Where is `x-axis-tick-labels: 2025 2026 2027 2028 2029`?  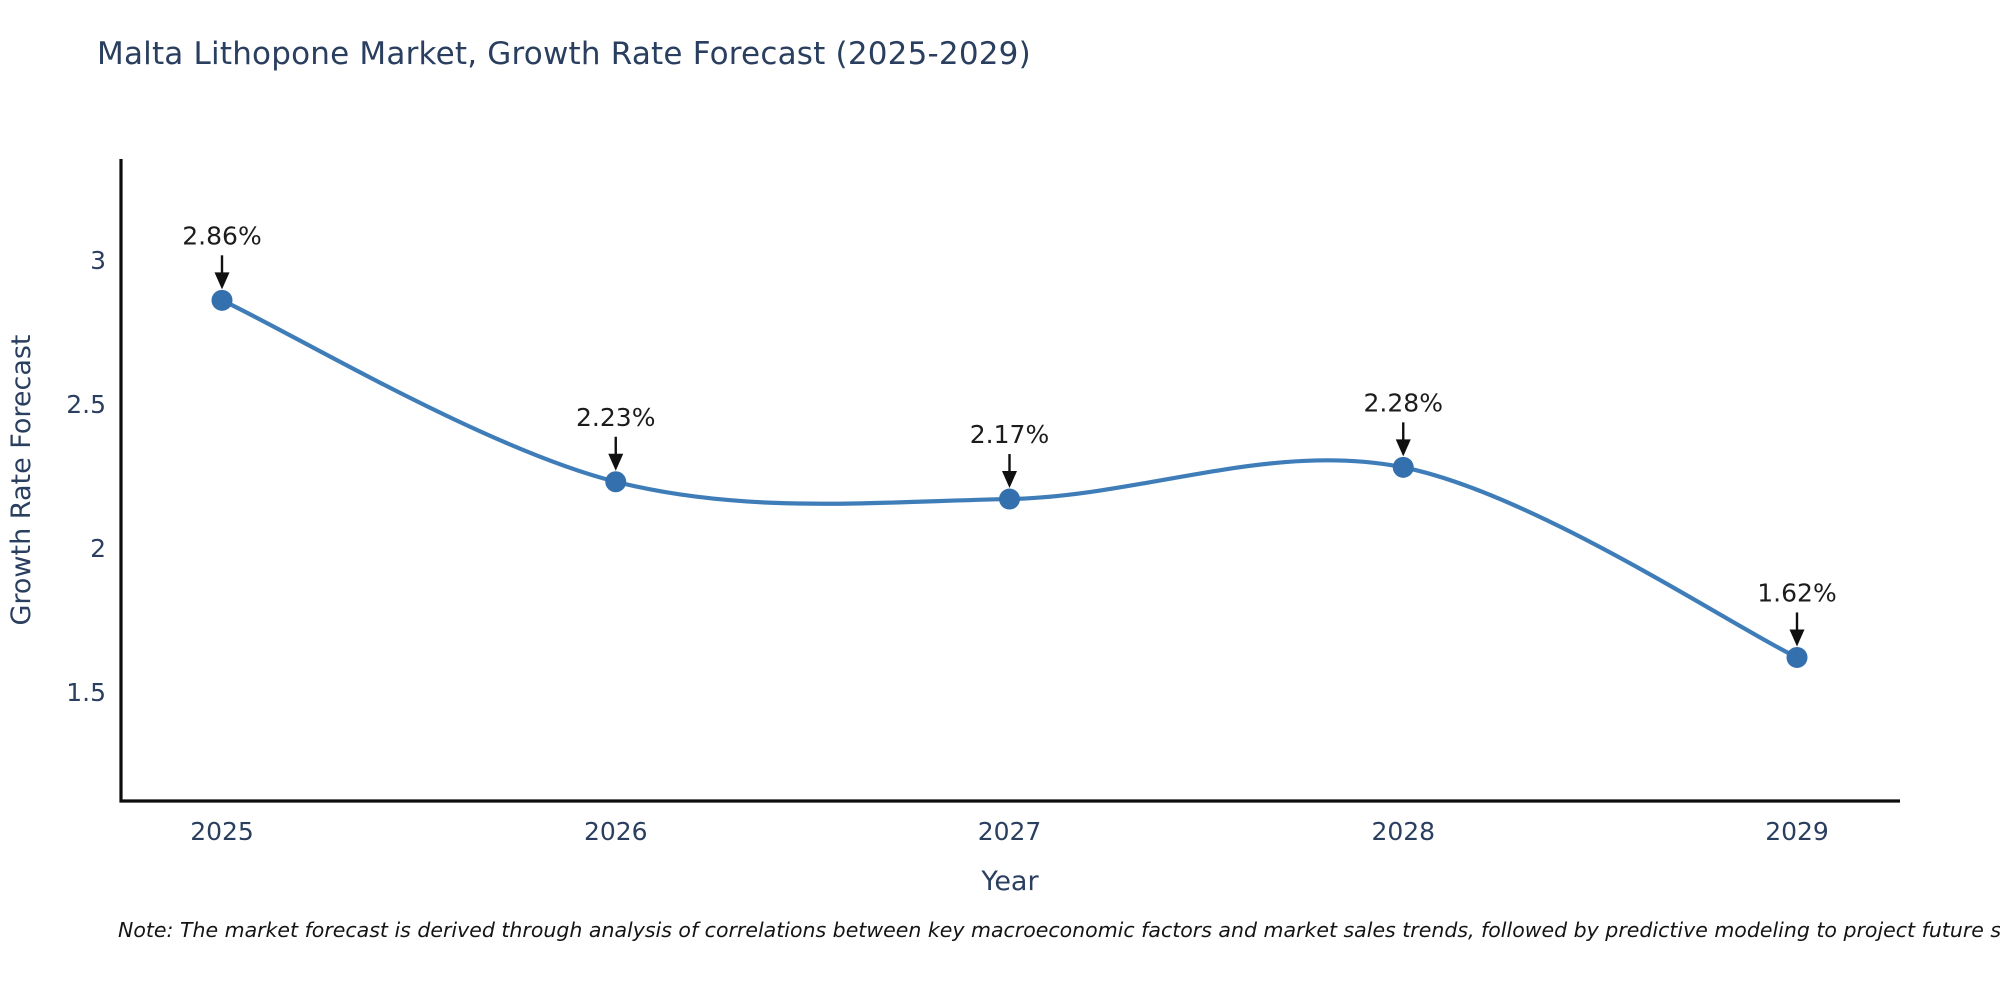 x-axis-tick-labels: 2025 2026 2027 2028 2029 is located at coordinates (1009, 831).